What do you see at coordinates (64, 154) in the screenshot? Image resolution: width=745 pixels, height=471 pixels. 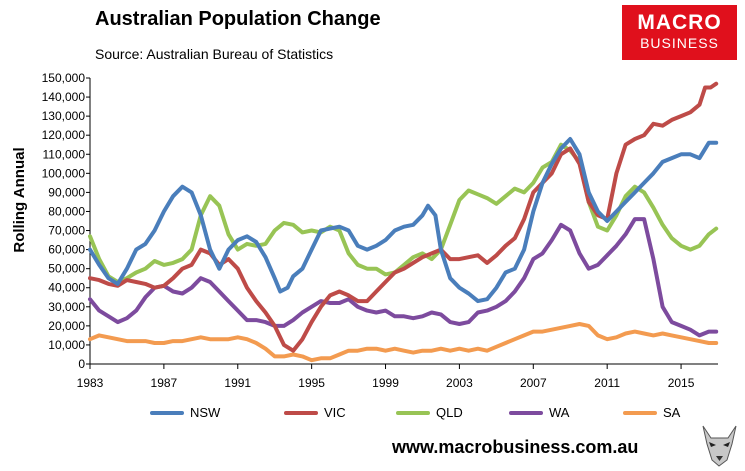 I see `y-tick-label: 110,000` at bounding box center [64, 154].